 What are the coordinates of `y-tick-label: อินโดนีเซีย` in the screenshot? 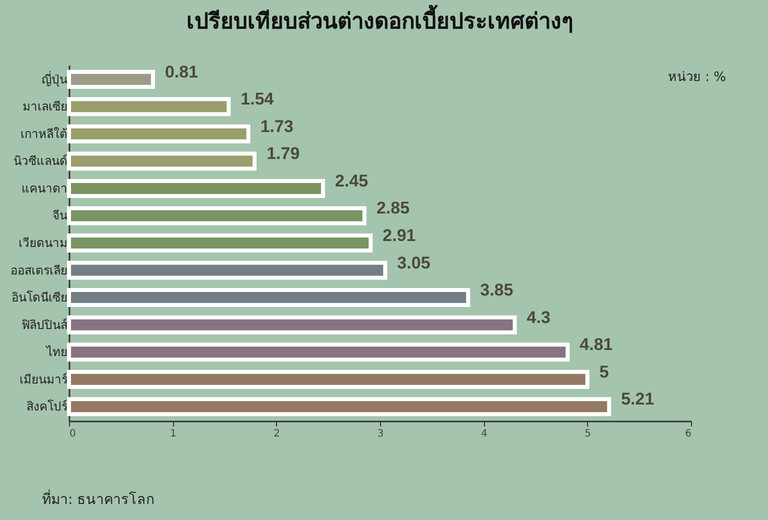 It's located at (40, 297).